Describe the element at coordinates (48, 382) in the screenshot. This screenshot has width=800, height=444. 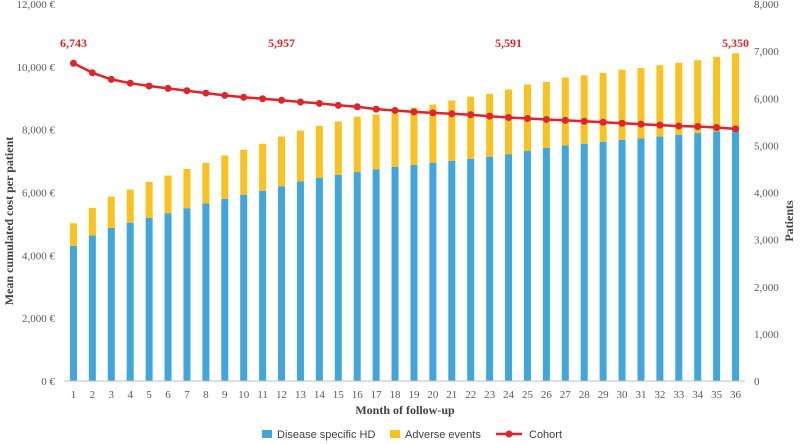
I see `left-tick-label: 0 €` at that location.